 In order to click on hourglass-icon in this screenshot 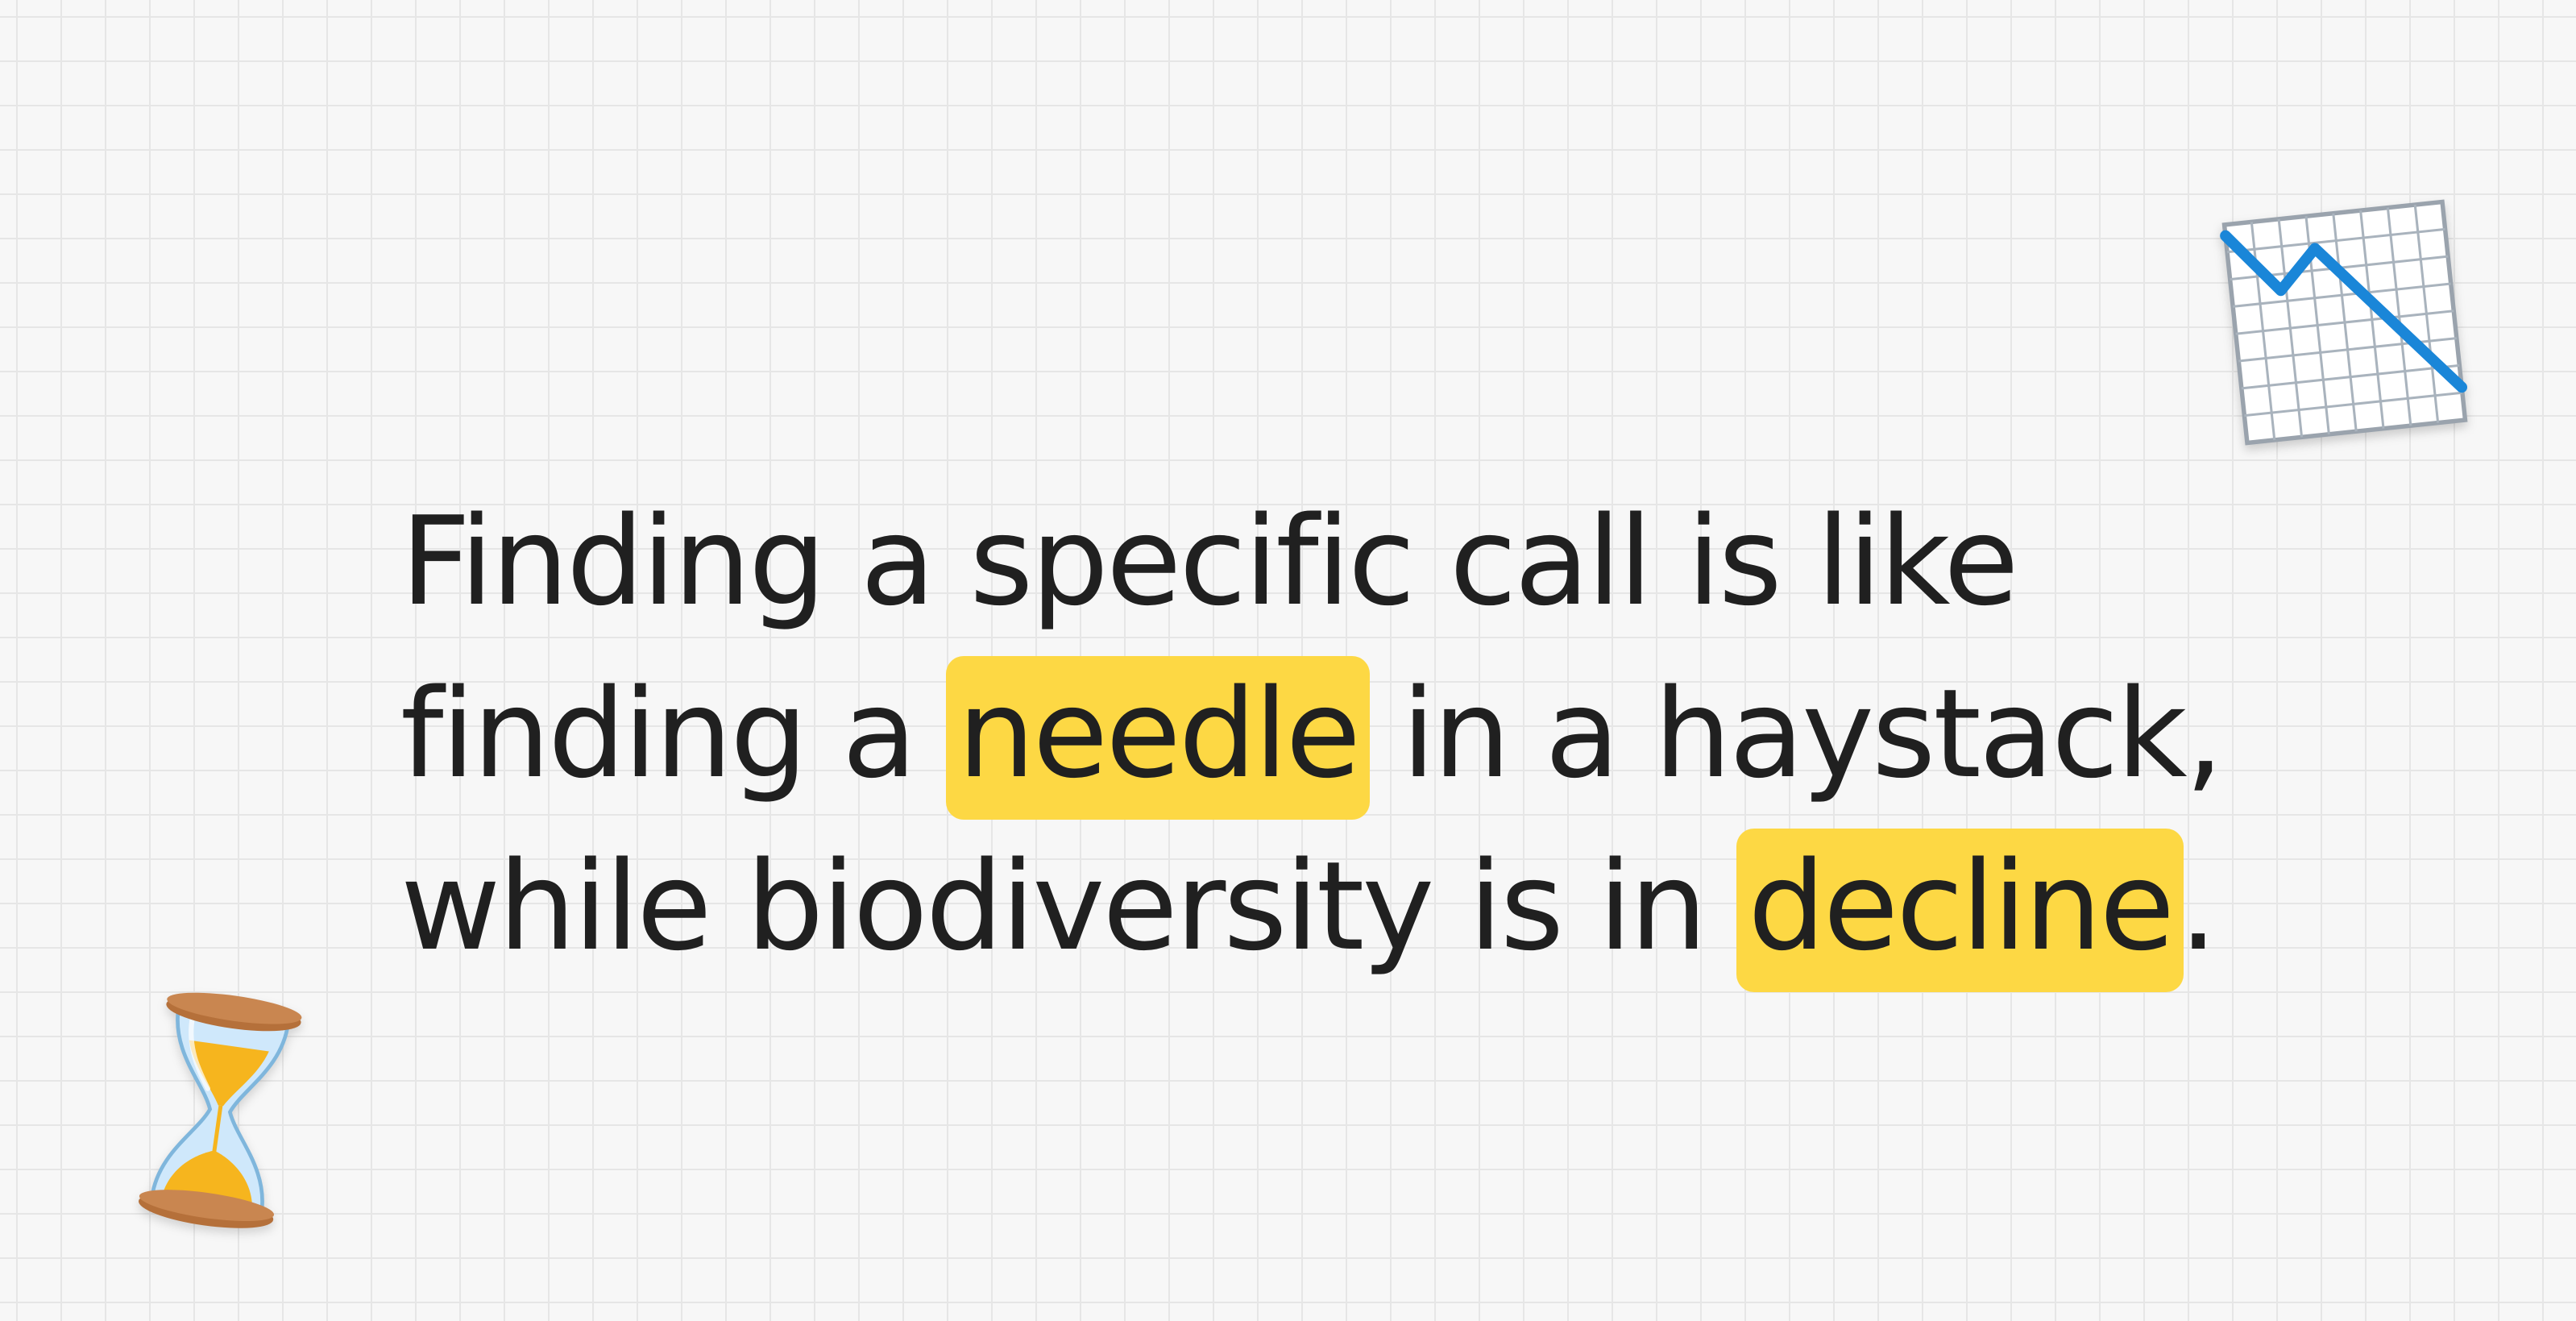, I will do `click(220, 1110)`.